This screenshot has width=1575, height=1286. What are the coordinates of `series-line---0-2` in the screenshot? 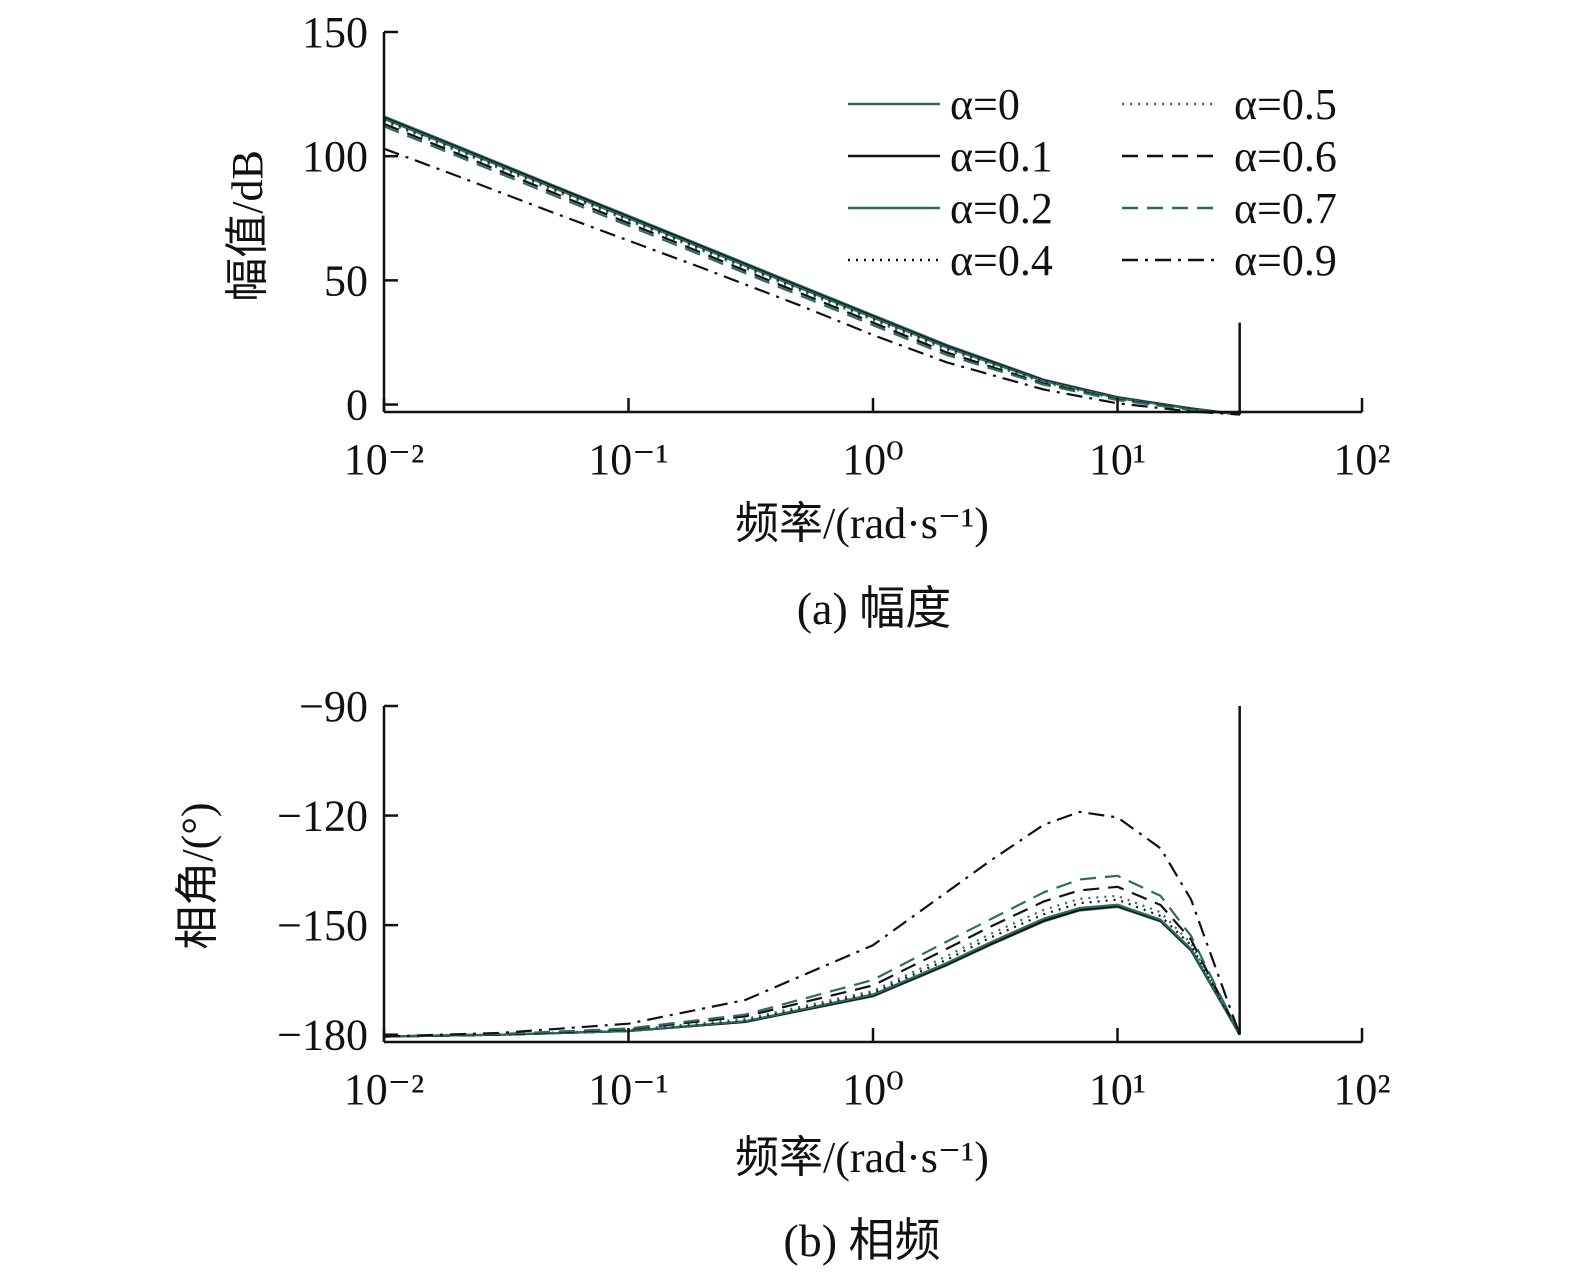 It's located at (811, 266).